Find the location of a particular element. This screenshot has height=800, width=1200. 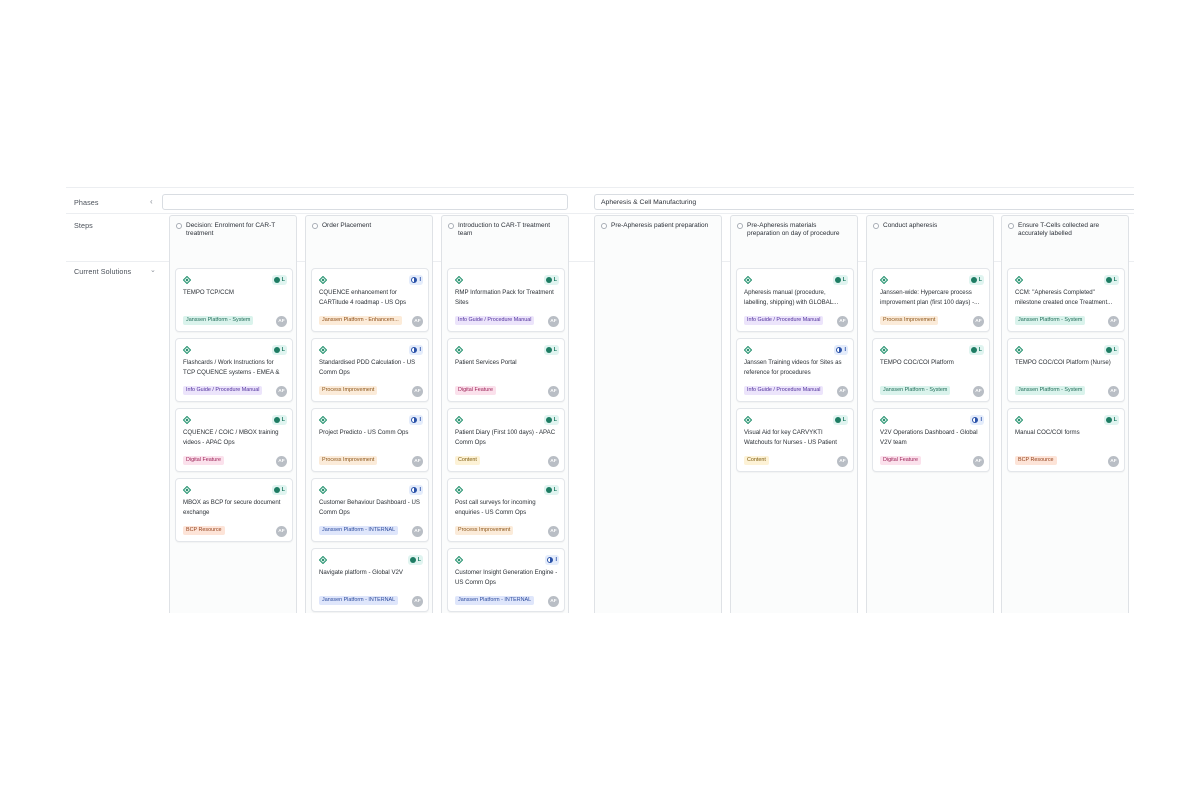

solution-title: Navigate platform - Global V2V is located at coordinates (361, 572).